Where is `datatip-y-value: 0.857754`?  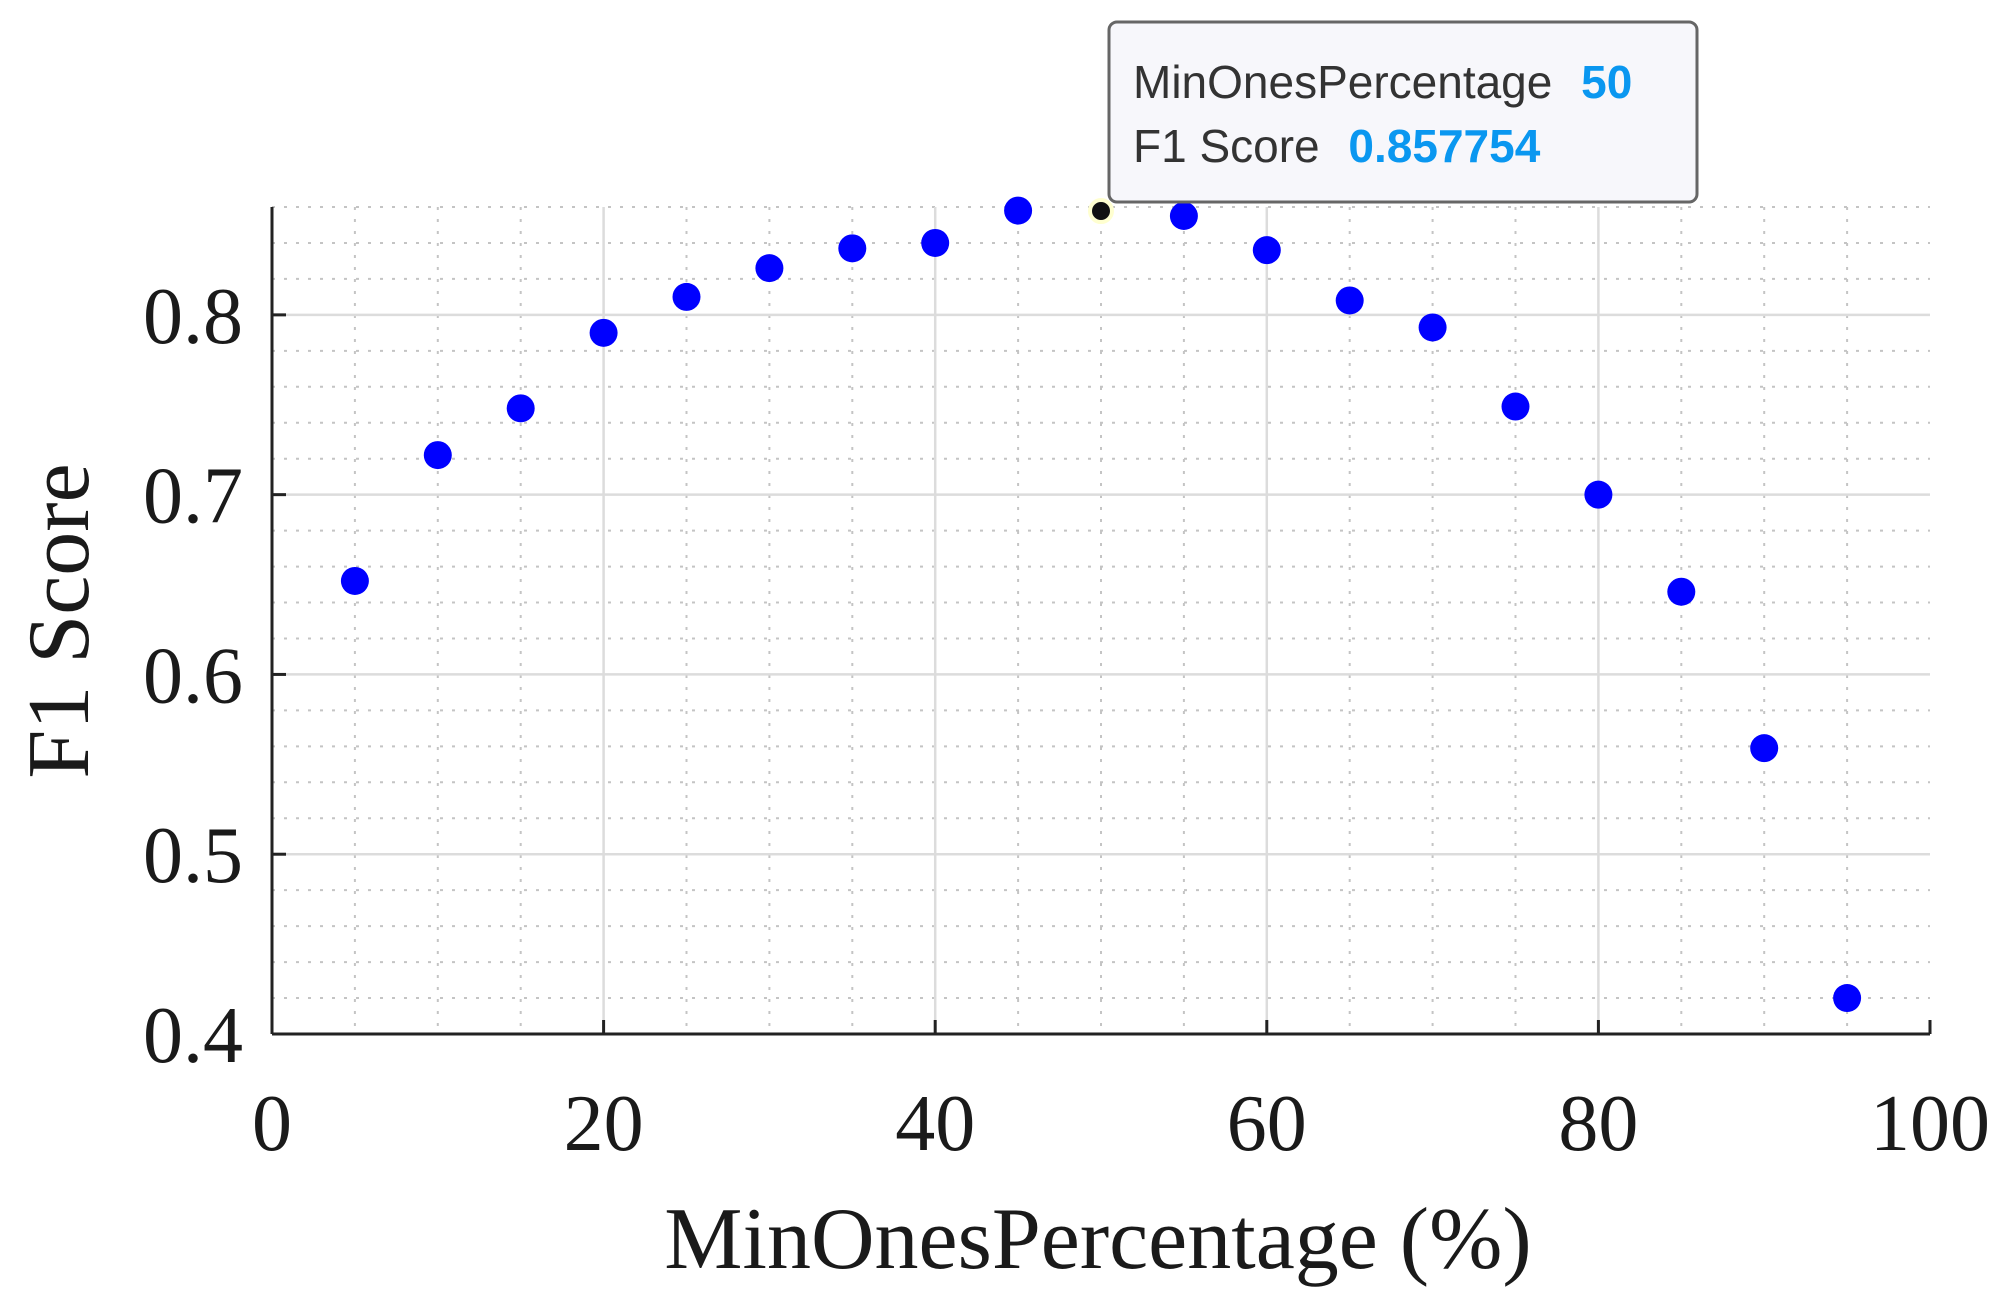
datatip-y-value: 0.857754 is located at coordinates (1444, 146).